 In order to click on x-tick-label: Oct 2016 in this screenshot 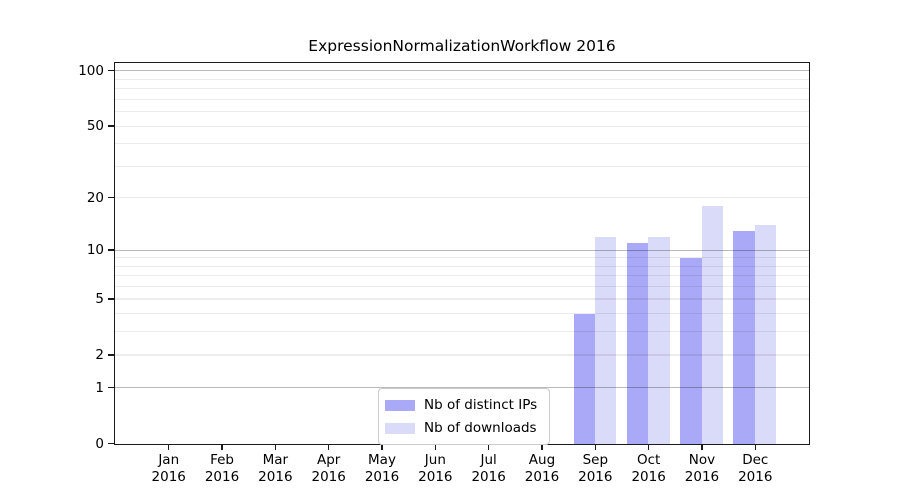, I will do `click(648, 468)`.